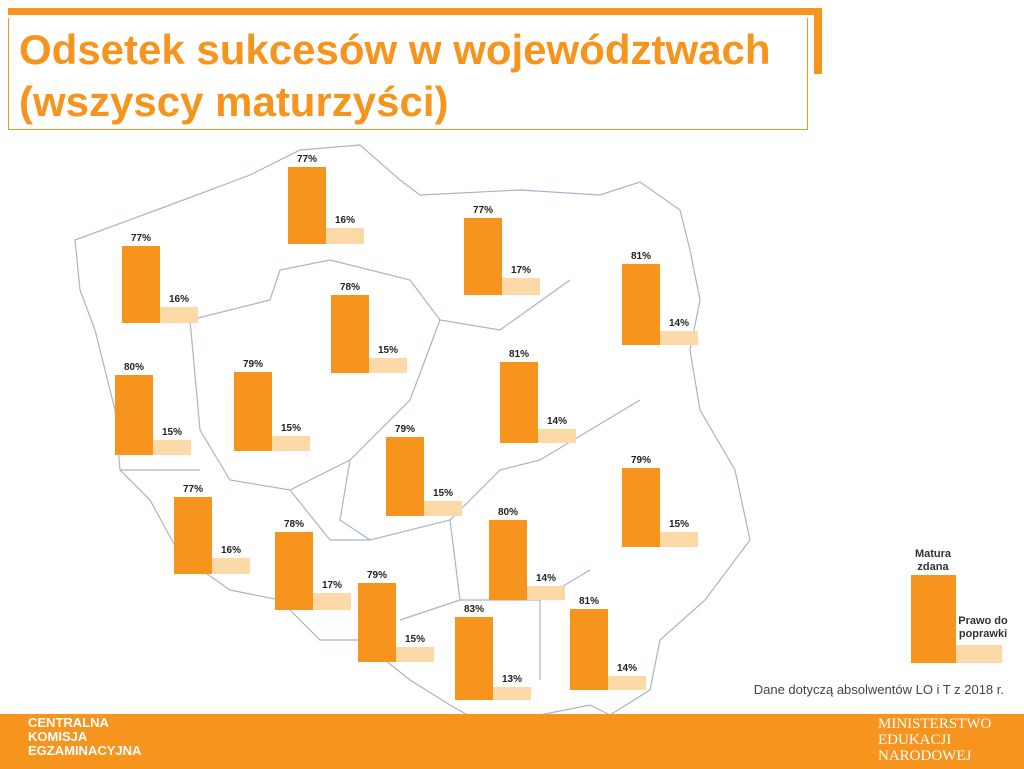 The image size is (1024, 769). What do you see at coordinates (925, 756) in the screenshot?
I see `footer-line: NARODOWEJ` at bounding box center [925, 756].